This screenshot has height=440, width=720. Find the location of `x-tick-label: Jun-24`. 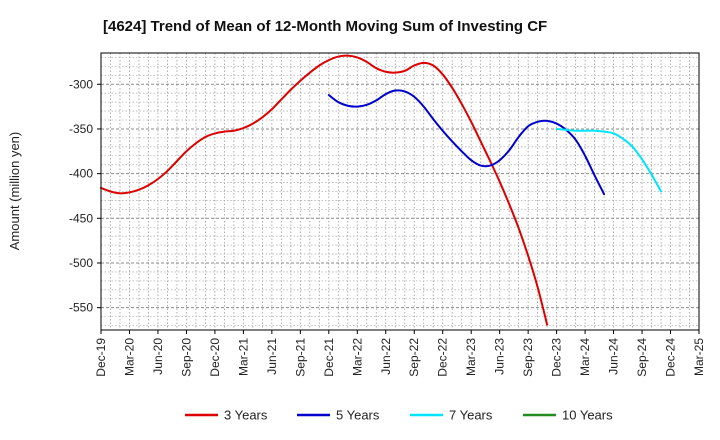

x-tick-label: Jun-24 is located at coordinates (614, 356).